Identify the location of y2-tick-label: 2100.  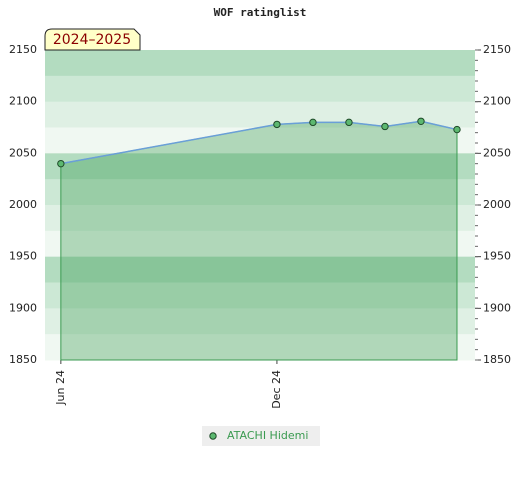
(497, 101).